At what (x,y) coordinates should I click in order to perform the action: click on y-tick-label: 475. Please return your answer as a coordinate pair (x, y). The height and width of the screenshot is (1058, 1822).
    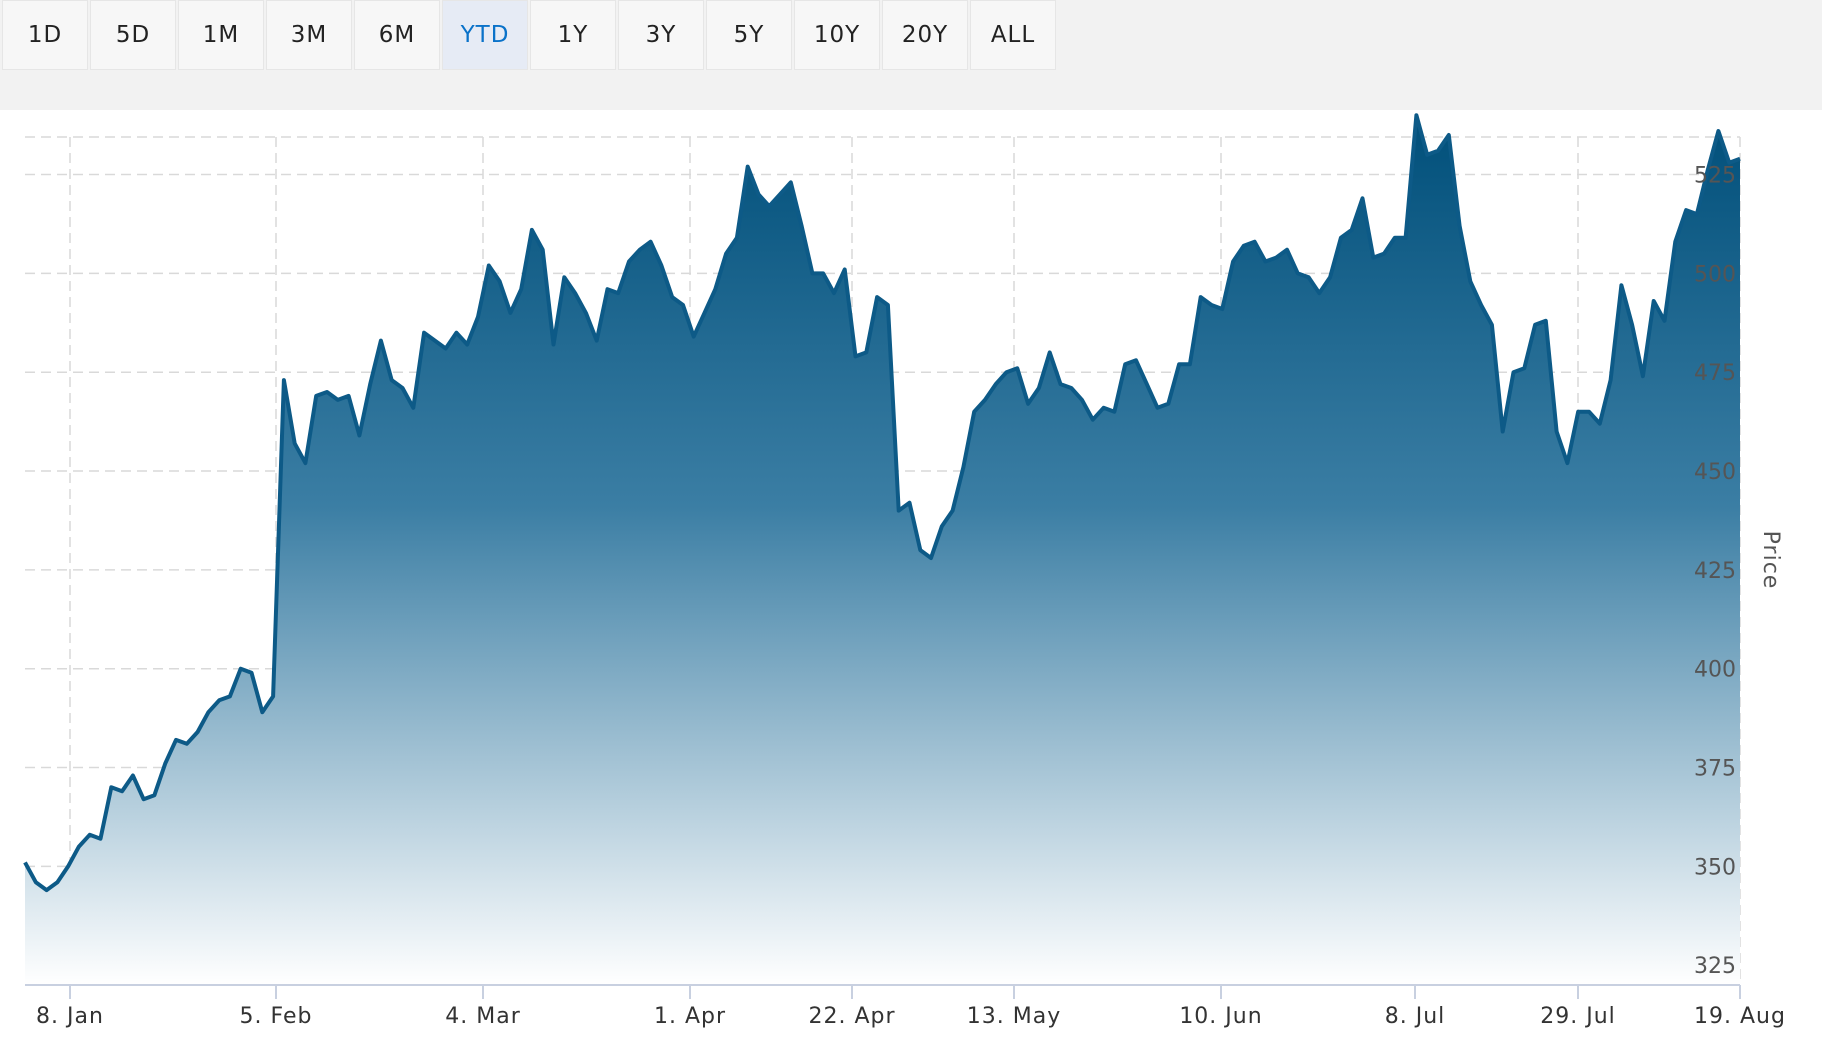
    Looking at the image, I should click on (1715, 373).